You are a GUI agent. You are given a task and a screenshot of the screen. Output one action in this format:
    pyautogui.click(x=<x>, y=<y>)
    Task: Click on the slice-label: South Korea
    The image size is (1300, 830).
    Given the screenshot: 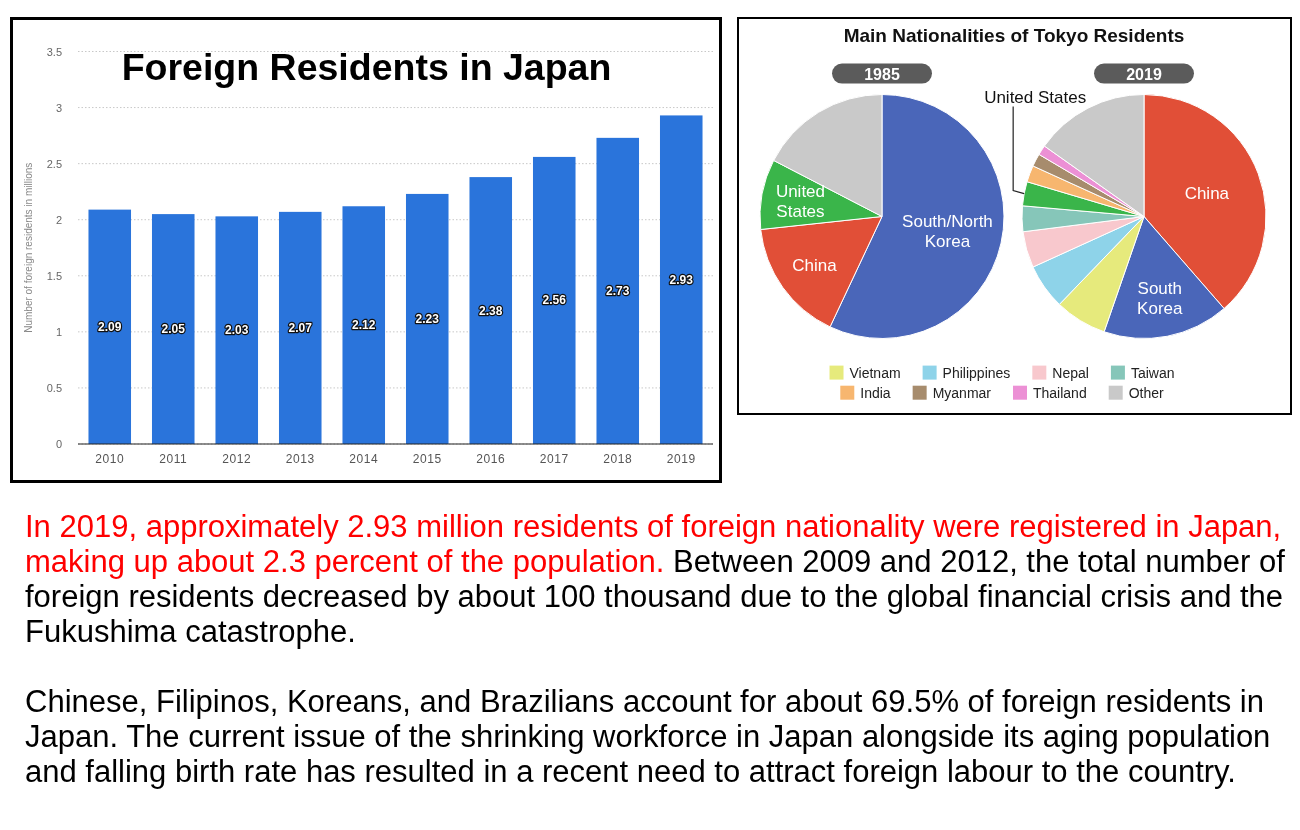 What is the action you would take?
    pyautogui.click(x=1160, y=298)
    